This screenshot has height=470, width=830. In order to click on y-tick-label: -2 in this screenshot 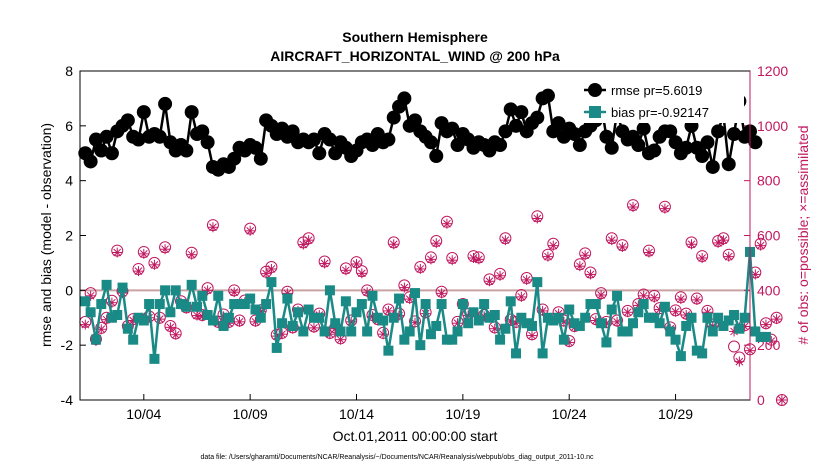, I will do `click(67, 345)`.